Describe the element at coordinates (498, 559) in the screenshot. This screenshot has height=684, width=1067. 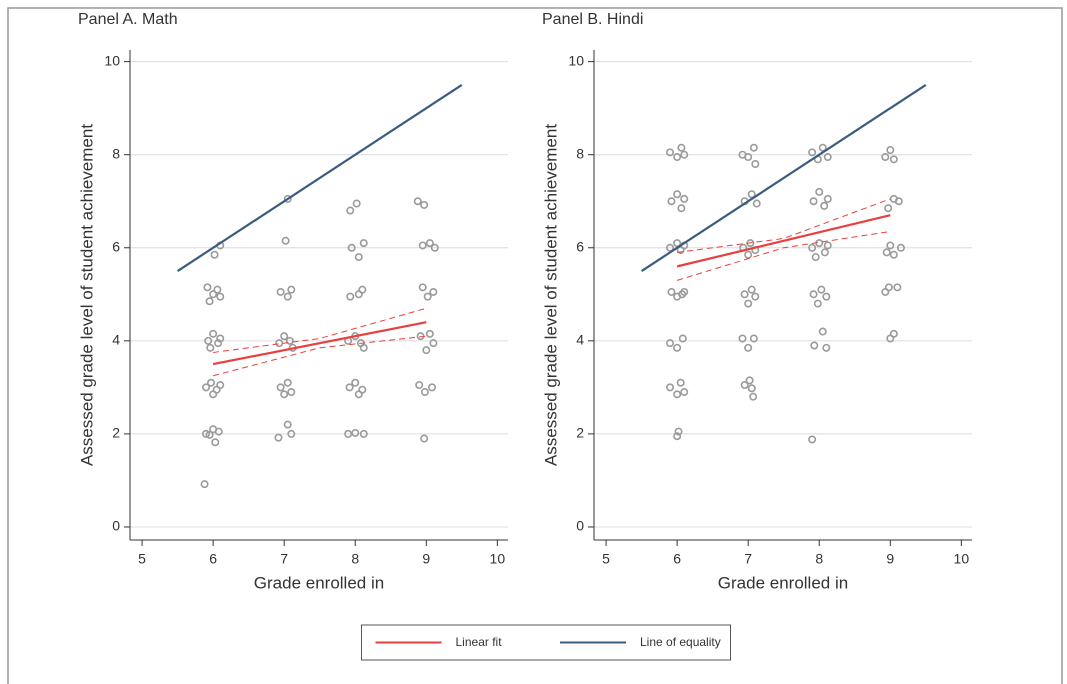
I see `x-tick-label: 10` at that location.